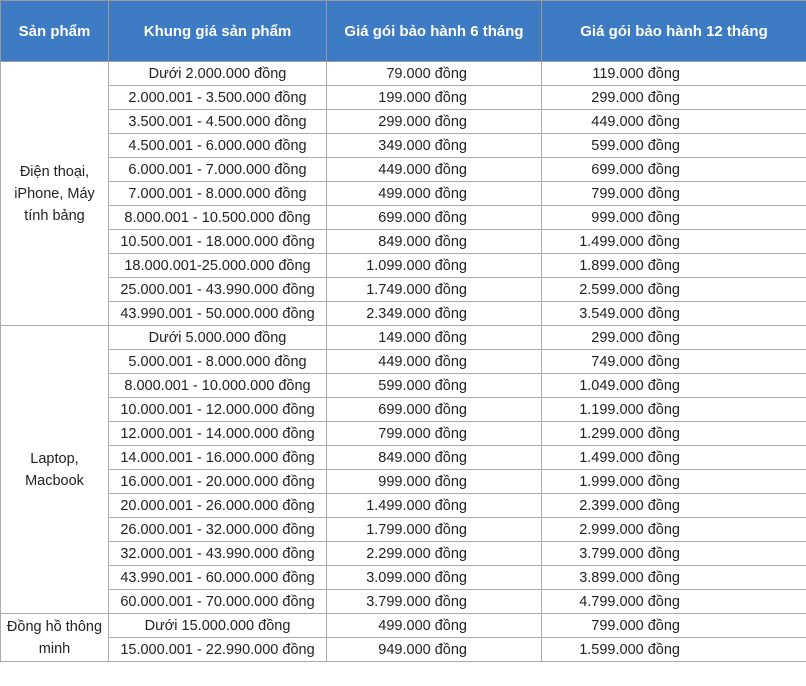 The height and width of the screenshot is (686, 806). I want to click on price-range: 32.000.001 - 43.990.000 đồng, so click(217, 553).